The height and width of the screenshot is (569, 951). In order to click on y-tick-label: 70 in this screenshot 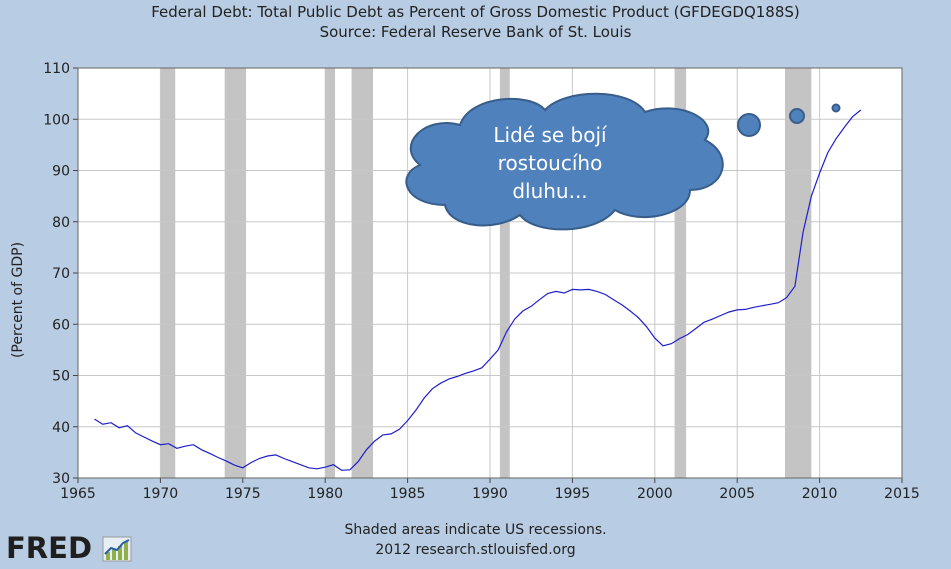, I will do `click(61, 274)`.